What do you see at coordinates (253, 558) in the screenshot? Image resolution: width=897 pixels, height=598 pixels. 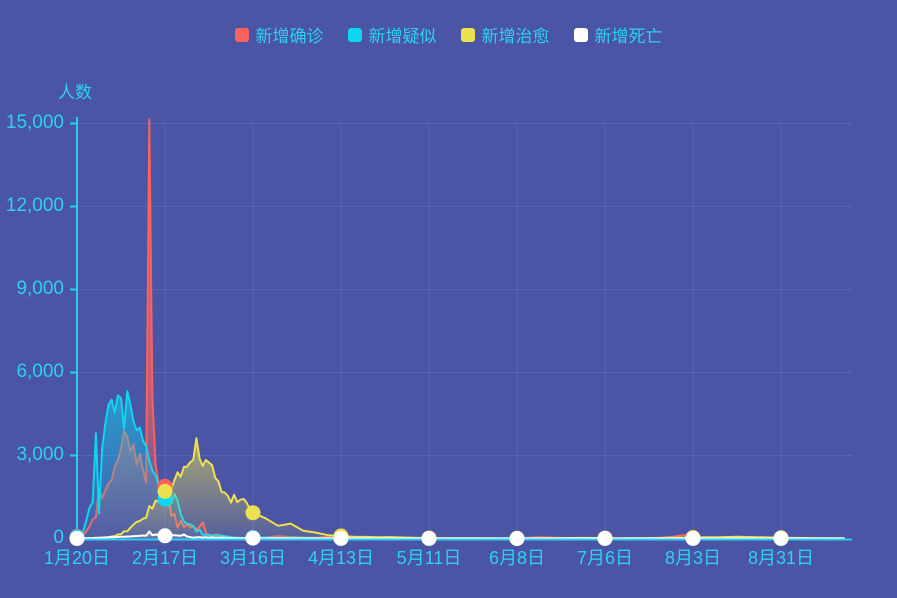 I see `x-tick-label: 3月16日` at bounding box center [253, 558].